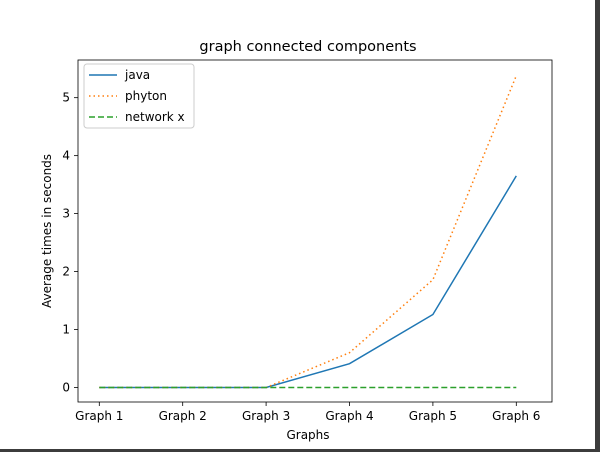 Image resolution: width=600 pixels, height=452 pixels. Describe the element at coordinates (66, 388) in the screenshot. I see `y-tick-label: 0` at that location.